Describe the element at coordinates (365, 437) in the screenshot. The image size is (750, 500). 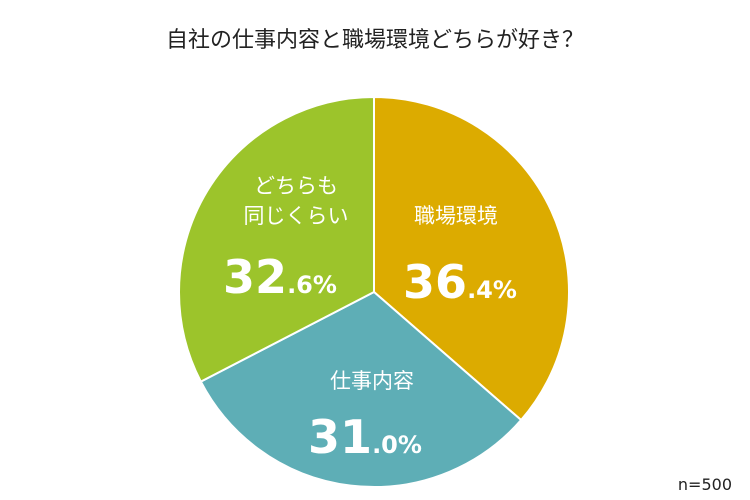
I see `value-label: 31.0%` at that location.